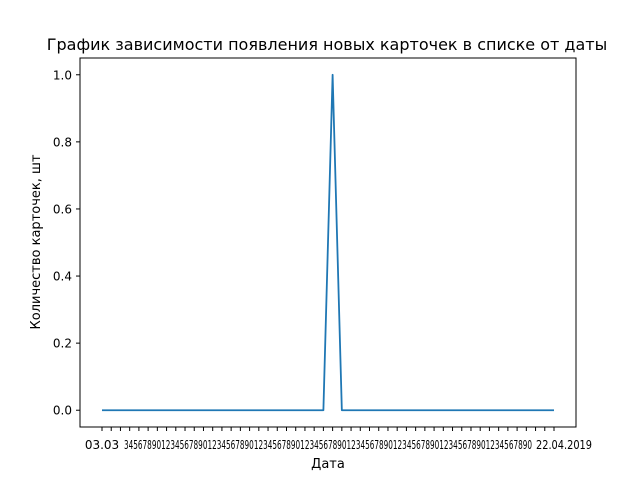  I want to click on y-tick-label: 0.0, so click(62, 411).